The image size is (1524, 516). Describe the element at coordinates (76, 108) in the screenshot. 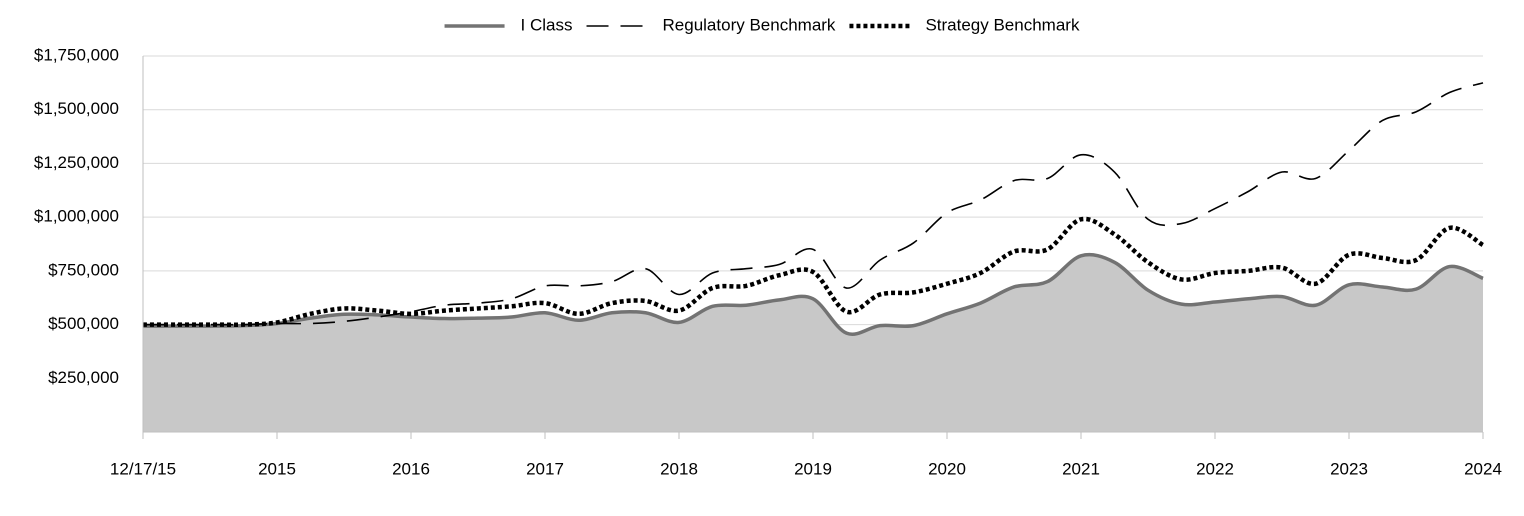

I see `y-tick-label: $1,500,000` at that location.